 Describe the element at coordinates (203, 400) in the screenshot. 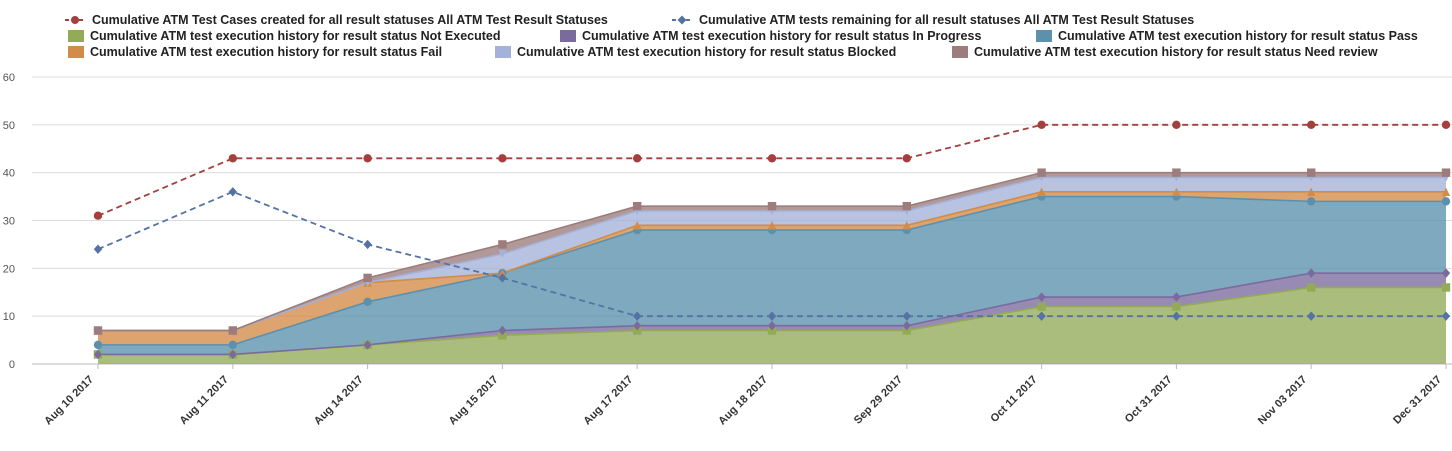

I see `x-tick-label: Aug 11 2017` at that location.